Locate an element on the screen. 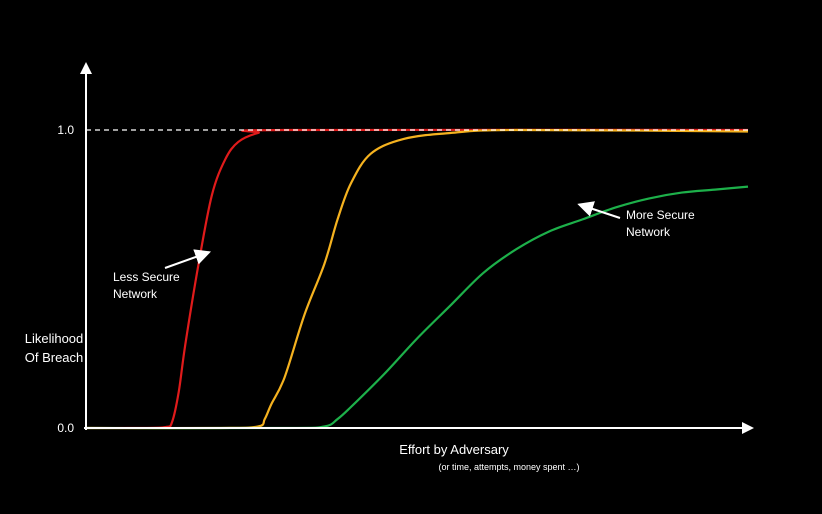 This screenshot has height=514, width=822. annotation-label: More Secure is located at coordinates (660, 215).